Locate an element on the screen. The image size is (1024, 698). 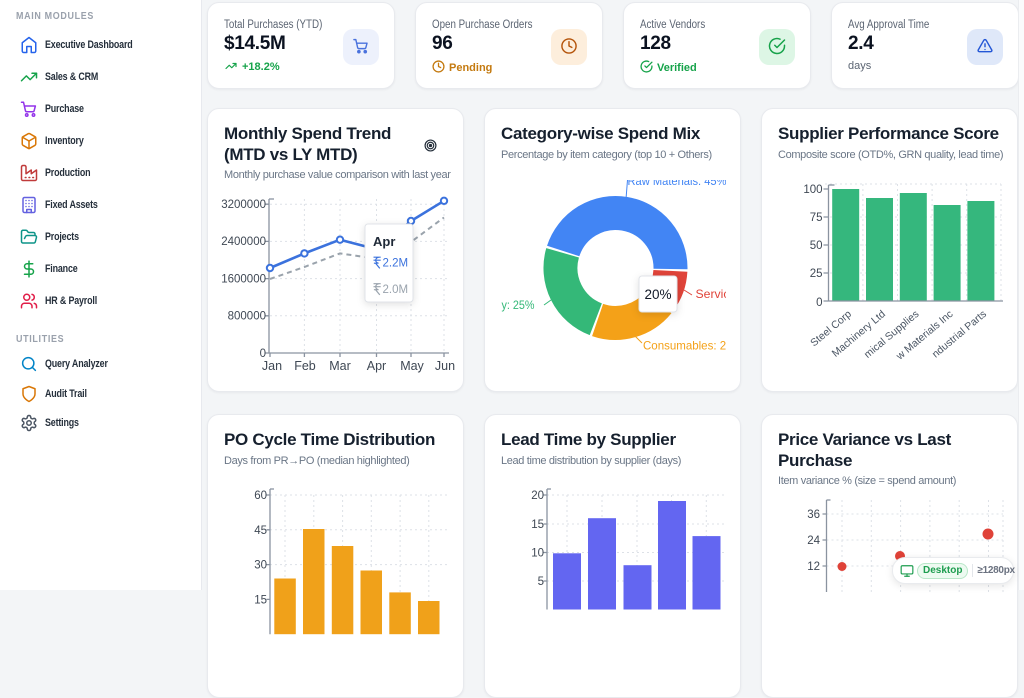
svg-text: 75 is located at coordinates (816, 218).